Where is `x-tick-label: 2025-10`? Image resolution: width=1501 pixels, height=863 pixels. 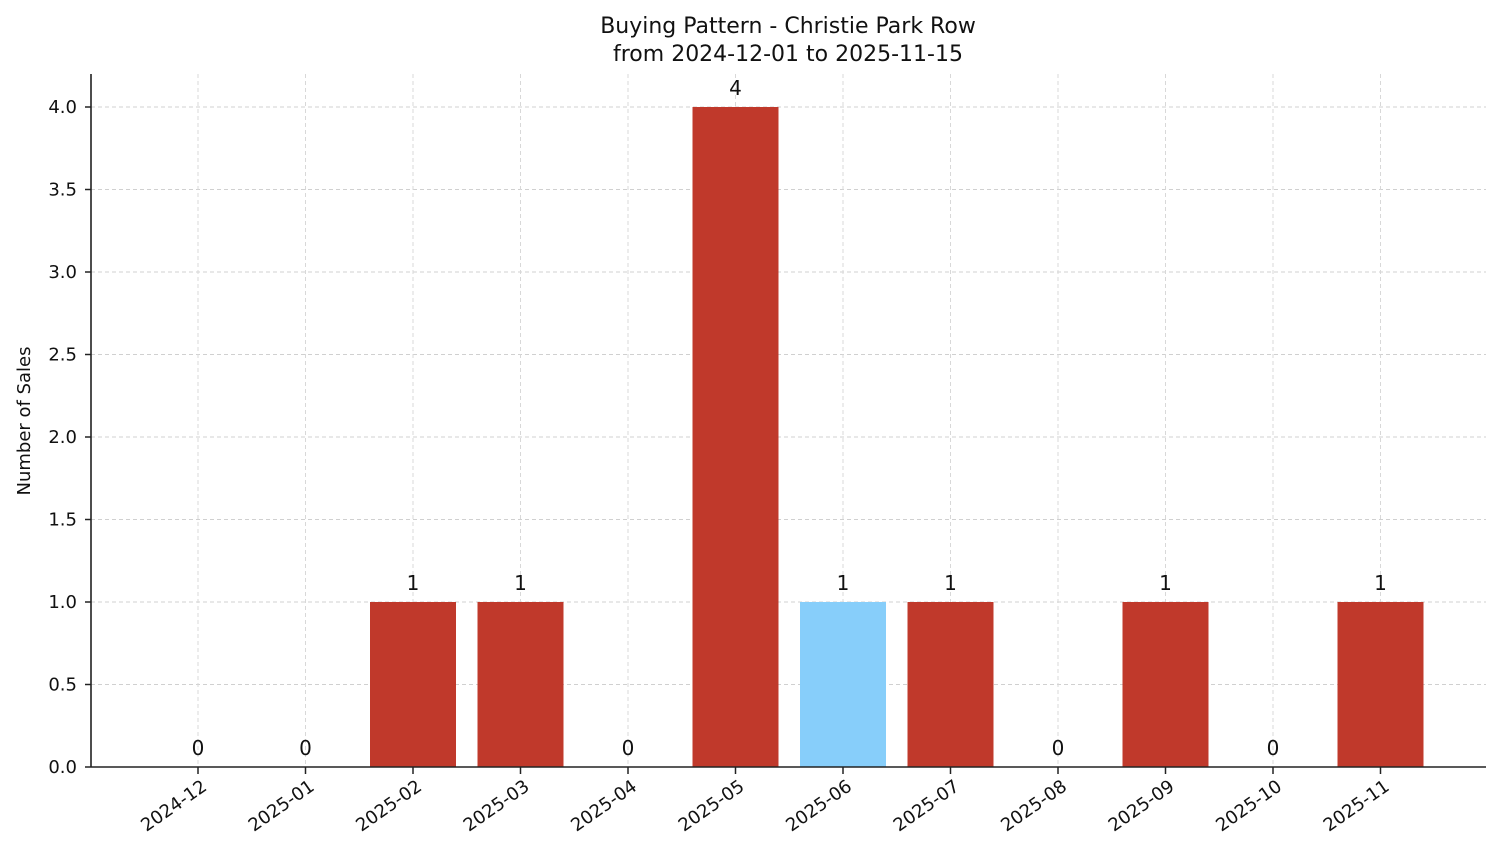
x-tick-label: 2025-10 is located at coordinates (1249, 806).